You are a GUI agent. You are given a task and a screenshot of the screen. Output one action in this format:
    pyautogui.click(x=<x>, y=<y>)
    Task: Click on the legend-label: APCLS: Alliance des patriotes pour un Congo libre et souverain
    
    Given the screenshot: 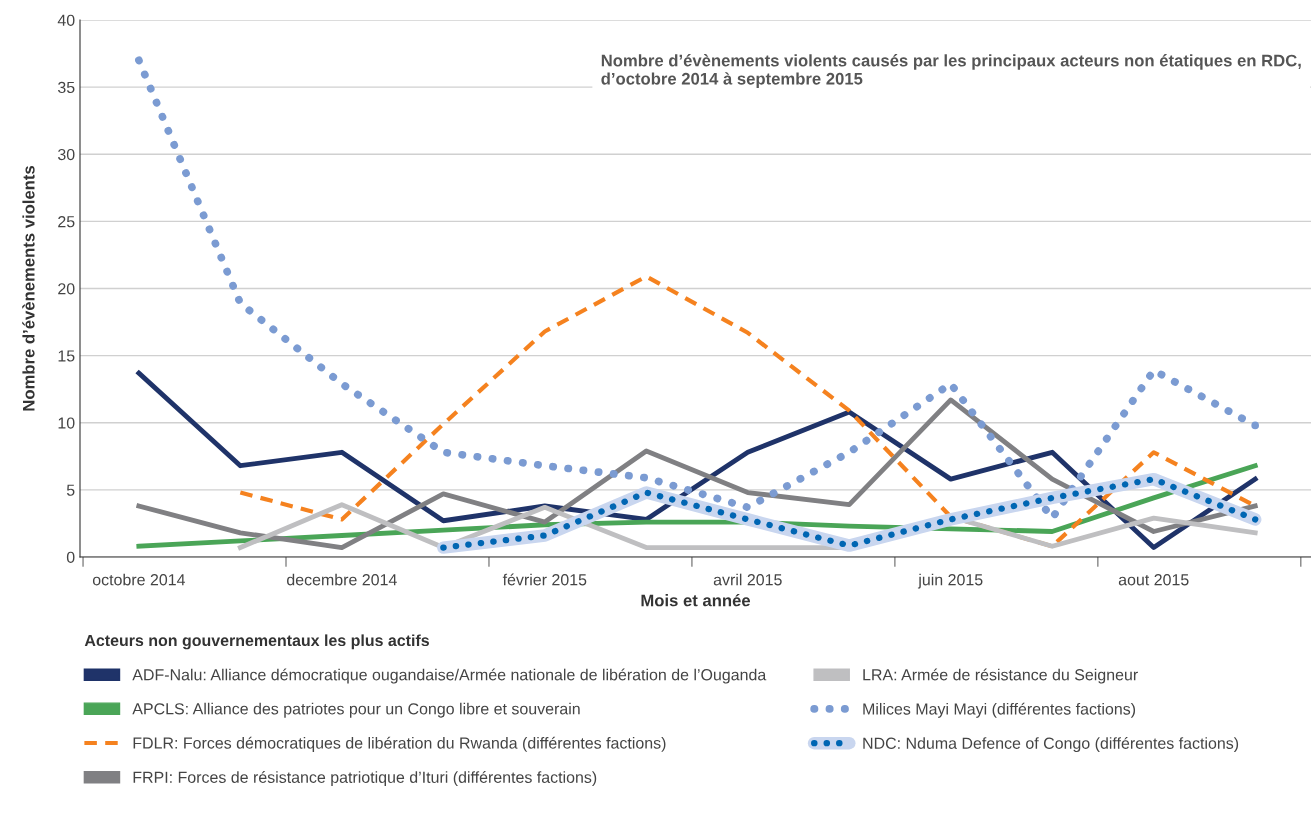 What is the action you would take?
    pyautogui.click(x=356, y=710)
    